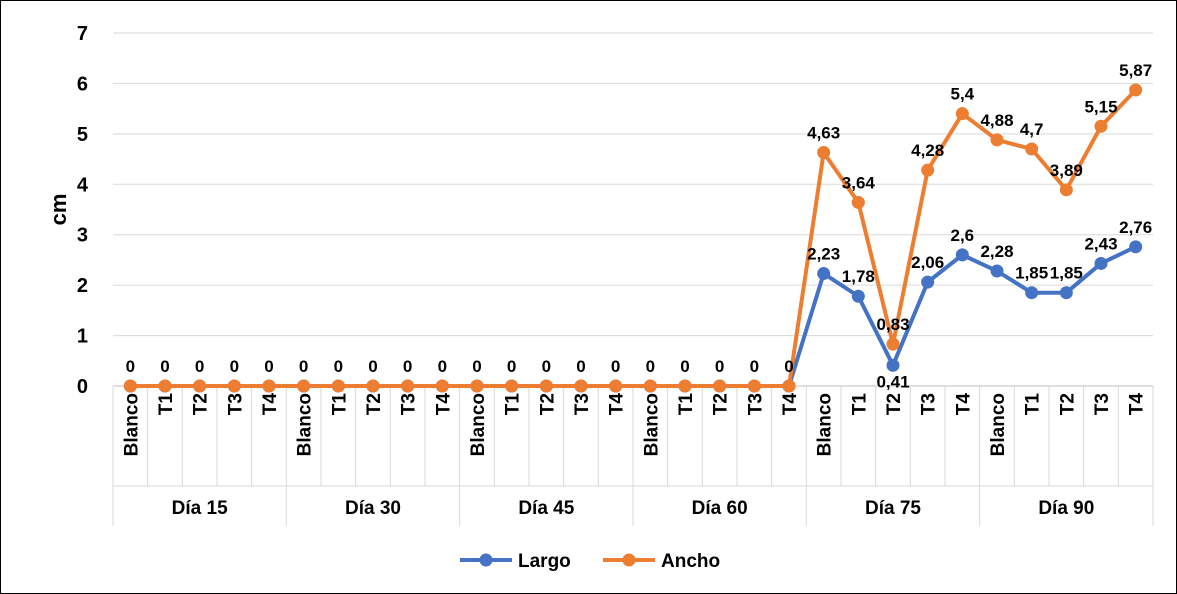 This screenshot has width=1177, height=594. What do you see at coordinates (82, 84) in the screenshot?
I see `y-tick-label: 6` at bounding box center [82, 84].